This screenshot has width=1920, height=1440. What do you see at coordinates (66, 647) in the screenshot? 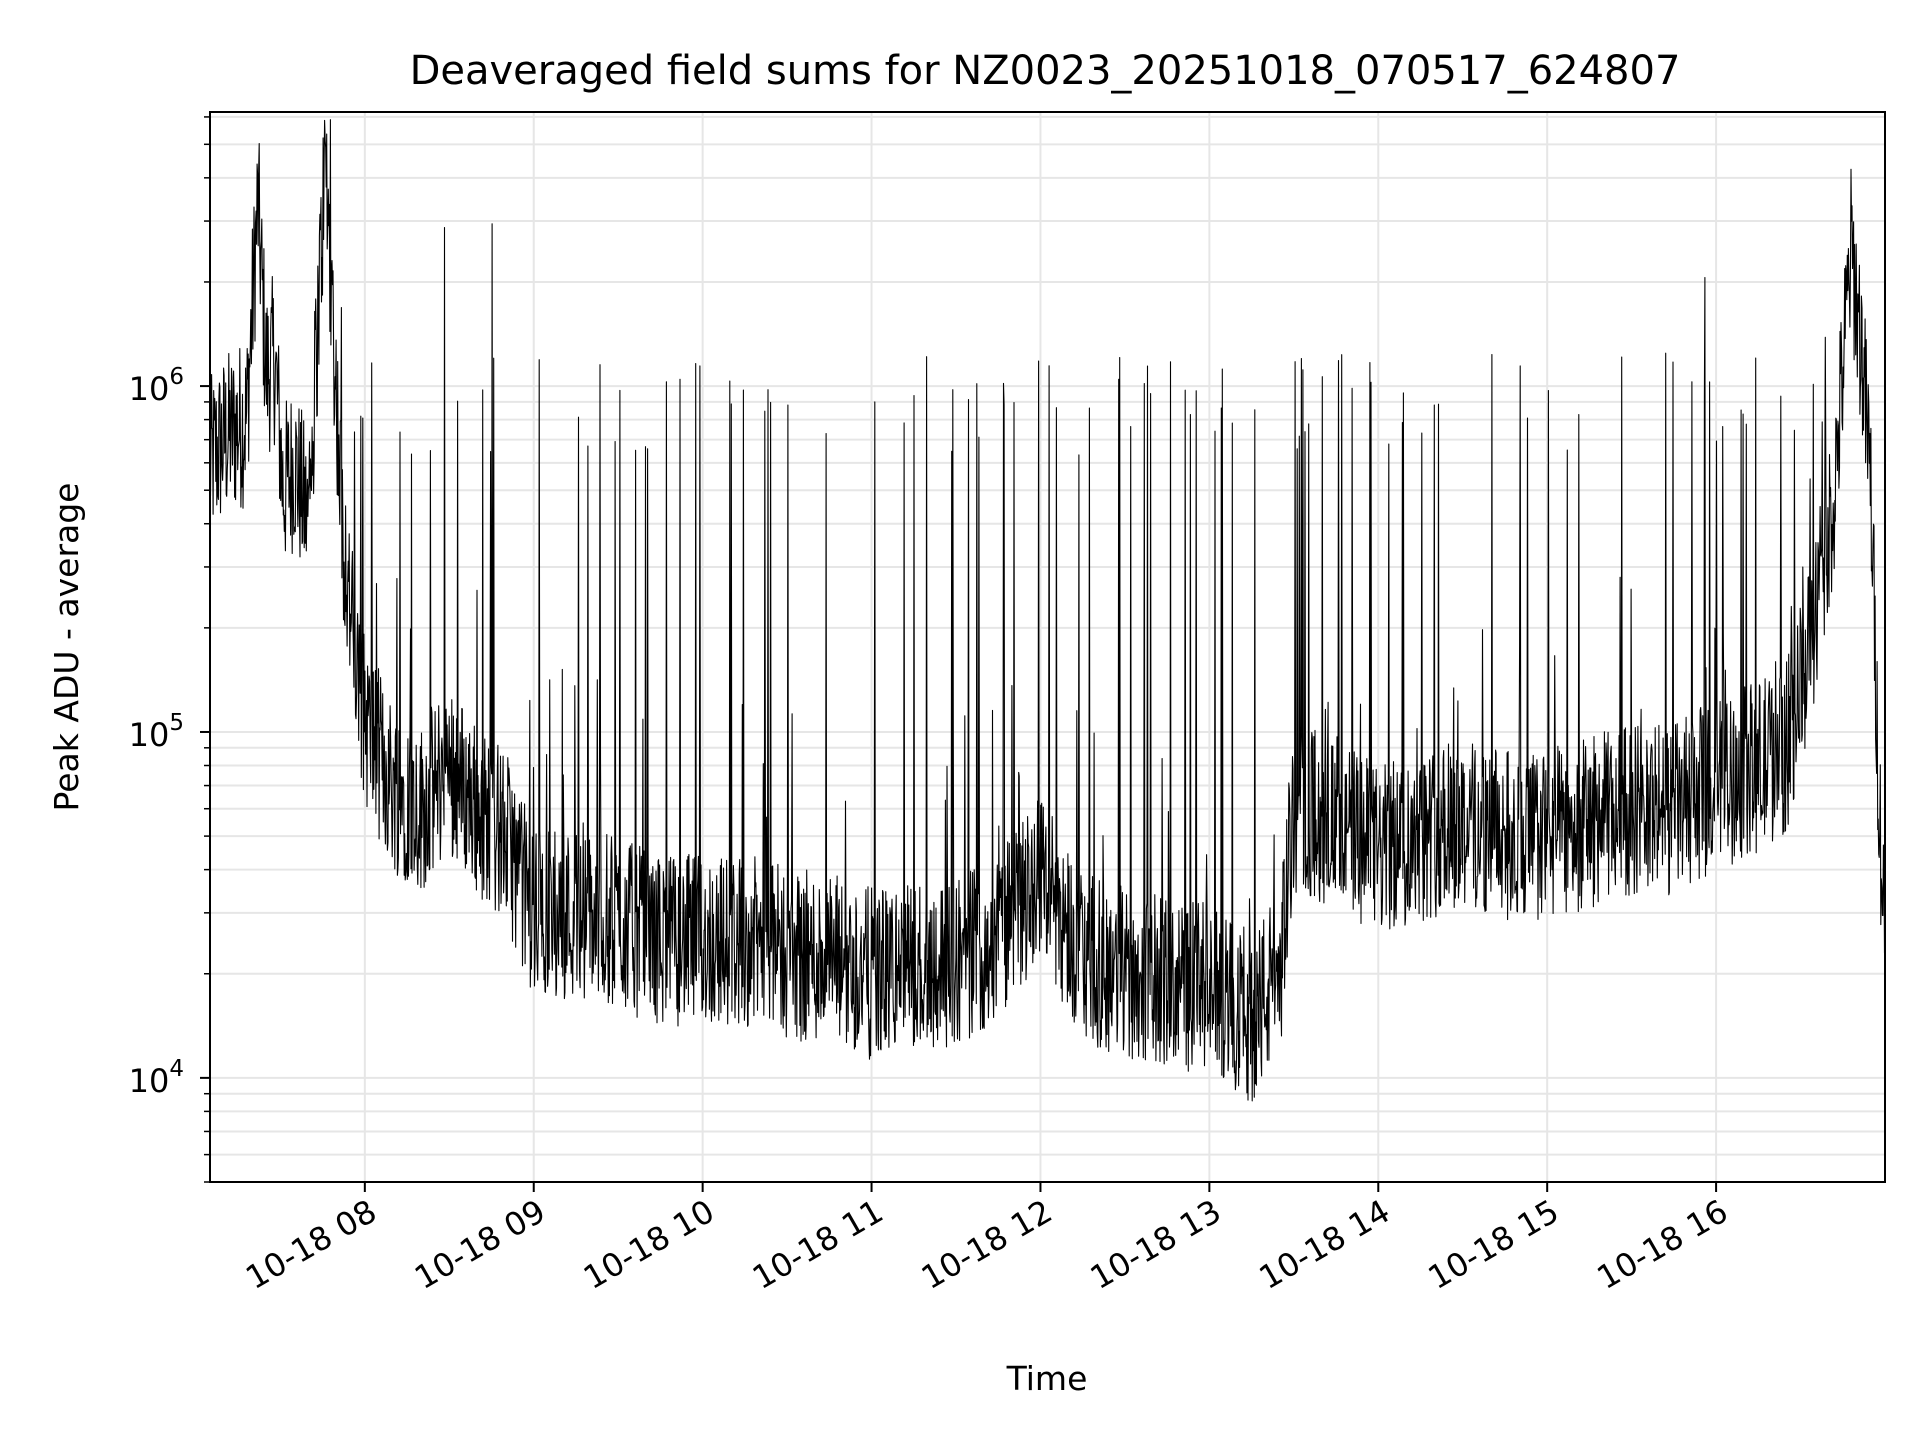
I see `y-axis-label: Peak ADU - average` at bounding box center [66, 647].